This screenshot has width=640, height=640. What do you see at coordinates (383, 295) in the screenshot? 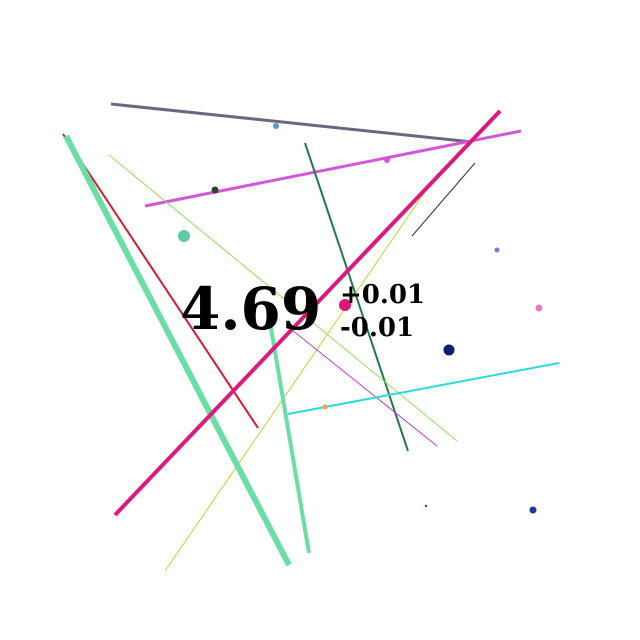
I see `upper-error: +0.01` at bounding box center [383, 295].